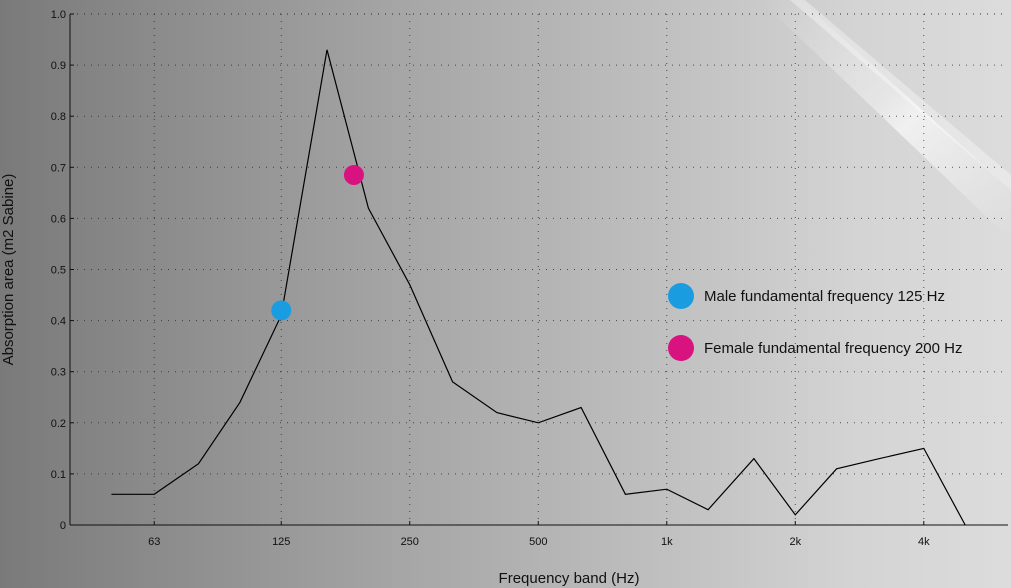 The image size is (1011, 588). Describe the element at coordinates (281, 542) in the screenshot. I see `x-tick-label: 125` at that location.